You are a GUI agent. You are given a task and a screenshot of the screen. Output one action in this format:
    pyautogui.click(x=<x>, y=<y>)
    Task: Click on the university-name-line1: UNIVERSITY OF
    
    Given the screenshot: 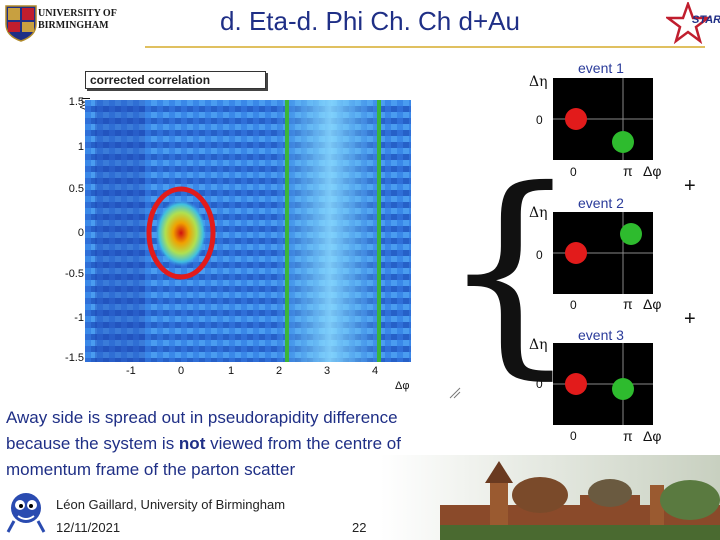 What is the action you would take?
    pyautogui.click(x=77, y=13)
    